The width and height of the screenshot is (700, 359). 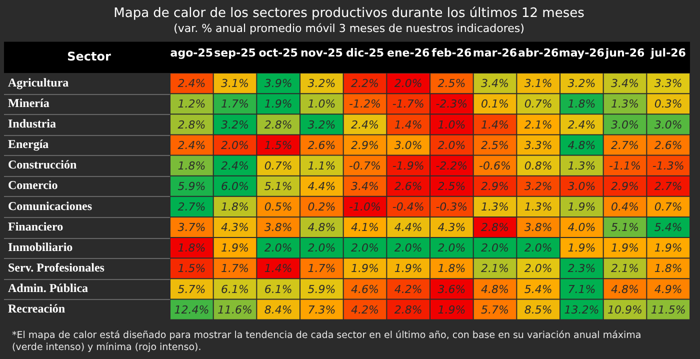 What do you see at coordinates (625, 186) in the screenshot?
I see `data-label: 2.9%` at bounding box center [625, 186].